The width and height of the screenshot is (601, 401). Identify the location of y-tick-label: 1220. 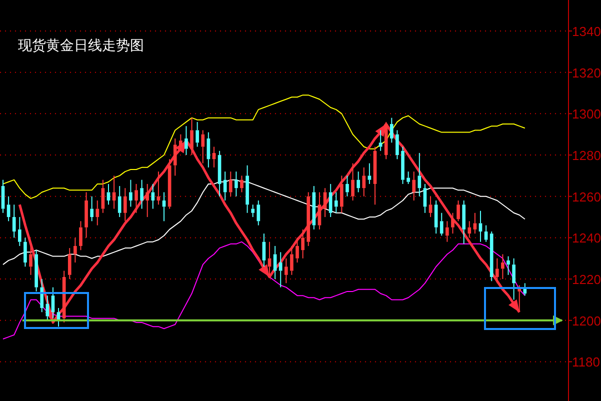
(586, 280).